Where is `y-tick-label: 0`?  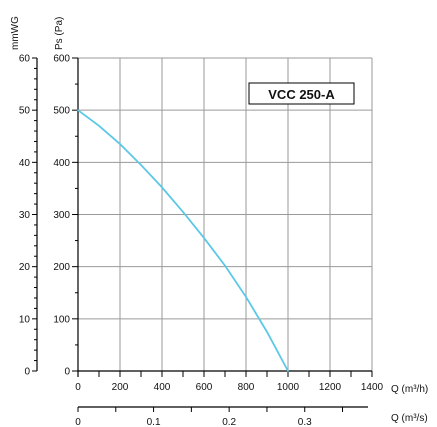
y-tick-label: 0 is located at coordinates (67, 372).